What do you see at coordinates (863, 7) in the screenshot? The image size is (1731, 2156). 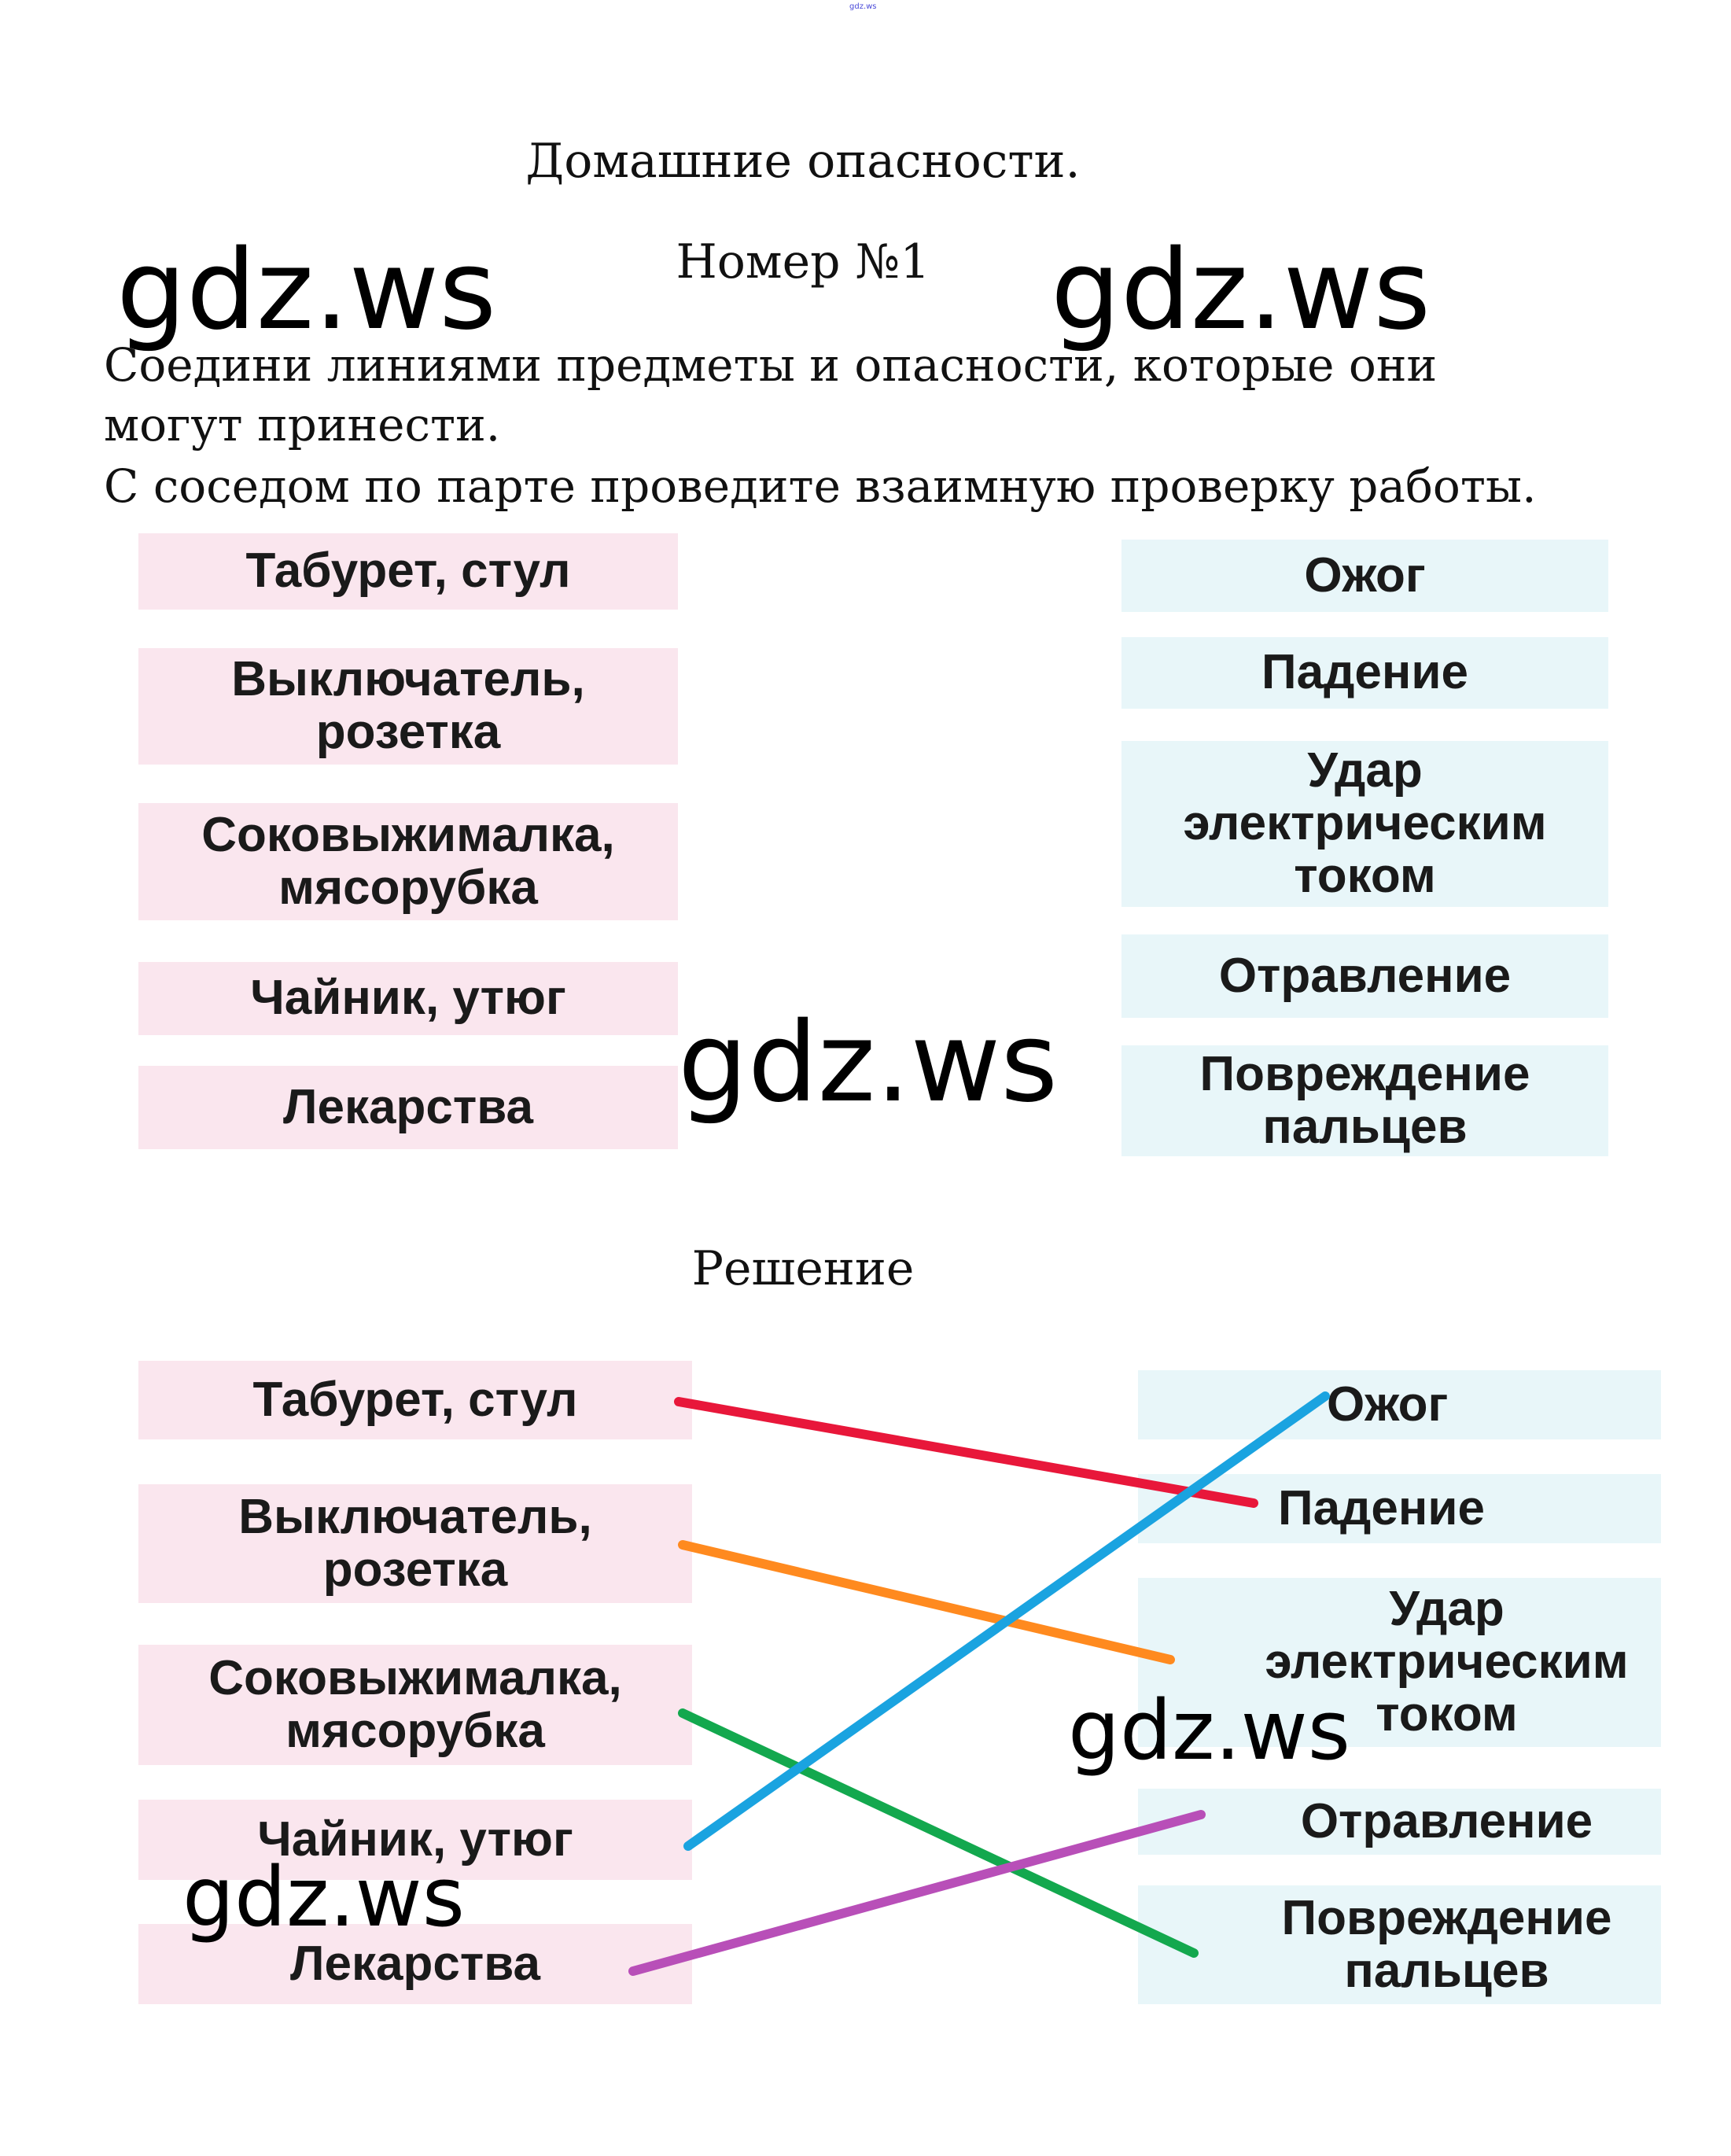 I see `watermark-small: gdz.ws` at bounding box center [863, 7].